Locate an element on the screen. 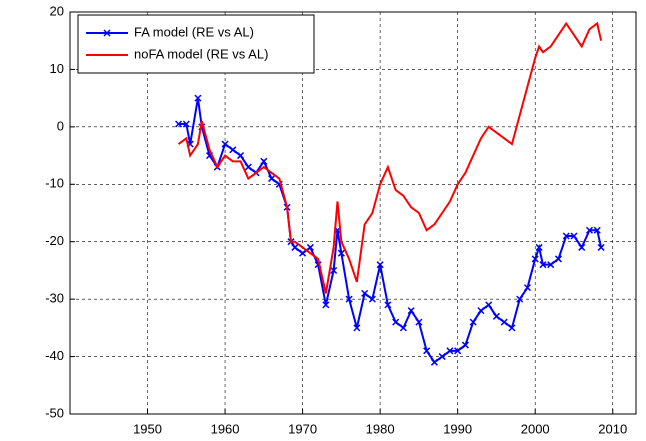 The height and width of the screenshot is (441, 646). y-tick-label: -20 is located at coordinates (54, 240).